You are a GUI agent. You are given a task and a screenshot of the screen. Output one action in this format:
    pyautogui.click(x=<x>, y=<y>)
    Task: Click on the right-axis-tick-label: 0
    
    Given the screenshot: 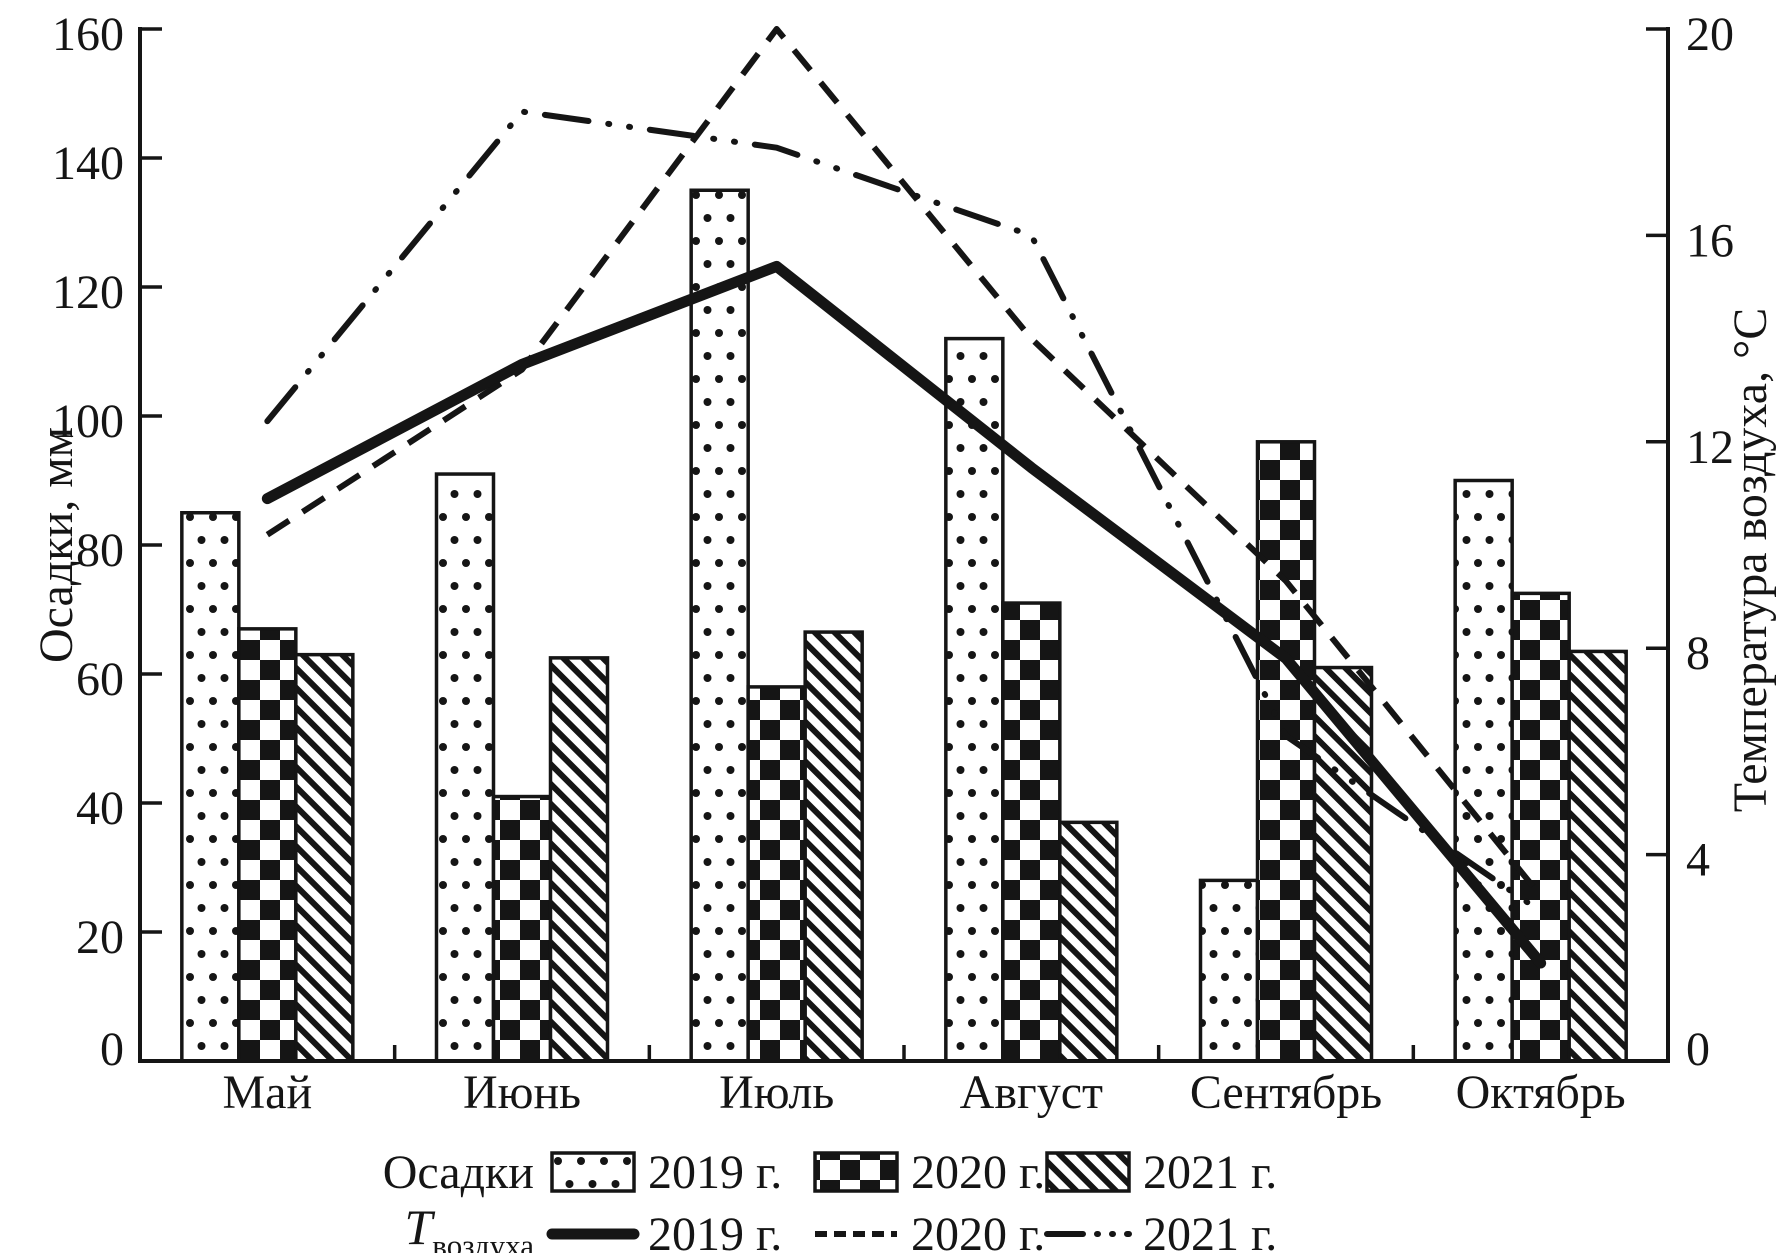 What is the action you would take?
    pyautogui.click(x=1698, y=1049)
    